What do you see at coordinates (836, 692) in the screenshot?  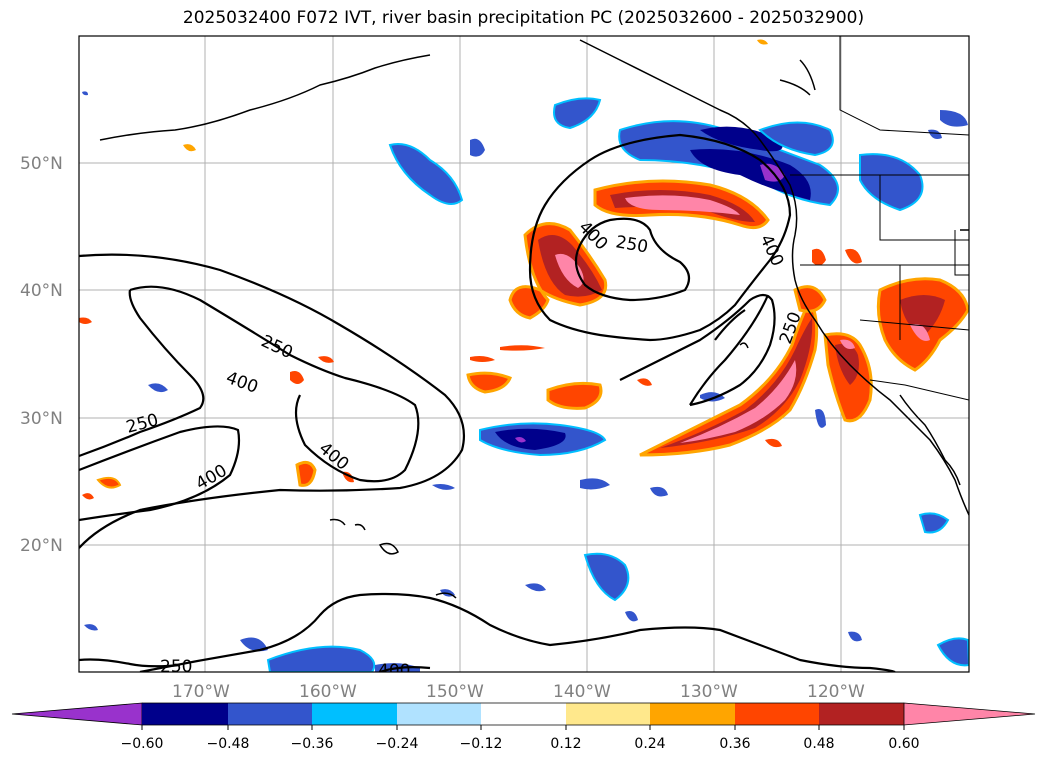 I see `lon-label: 120°W` at bounding box center [836, 692].